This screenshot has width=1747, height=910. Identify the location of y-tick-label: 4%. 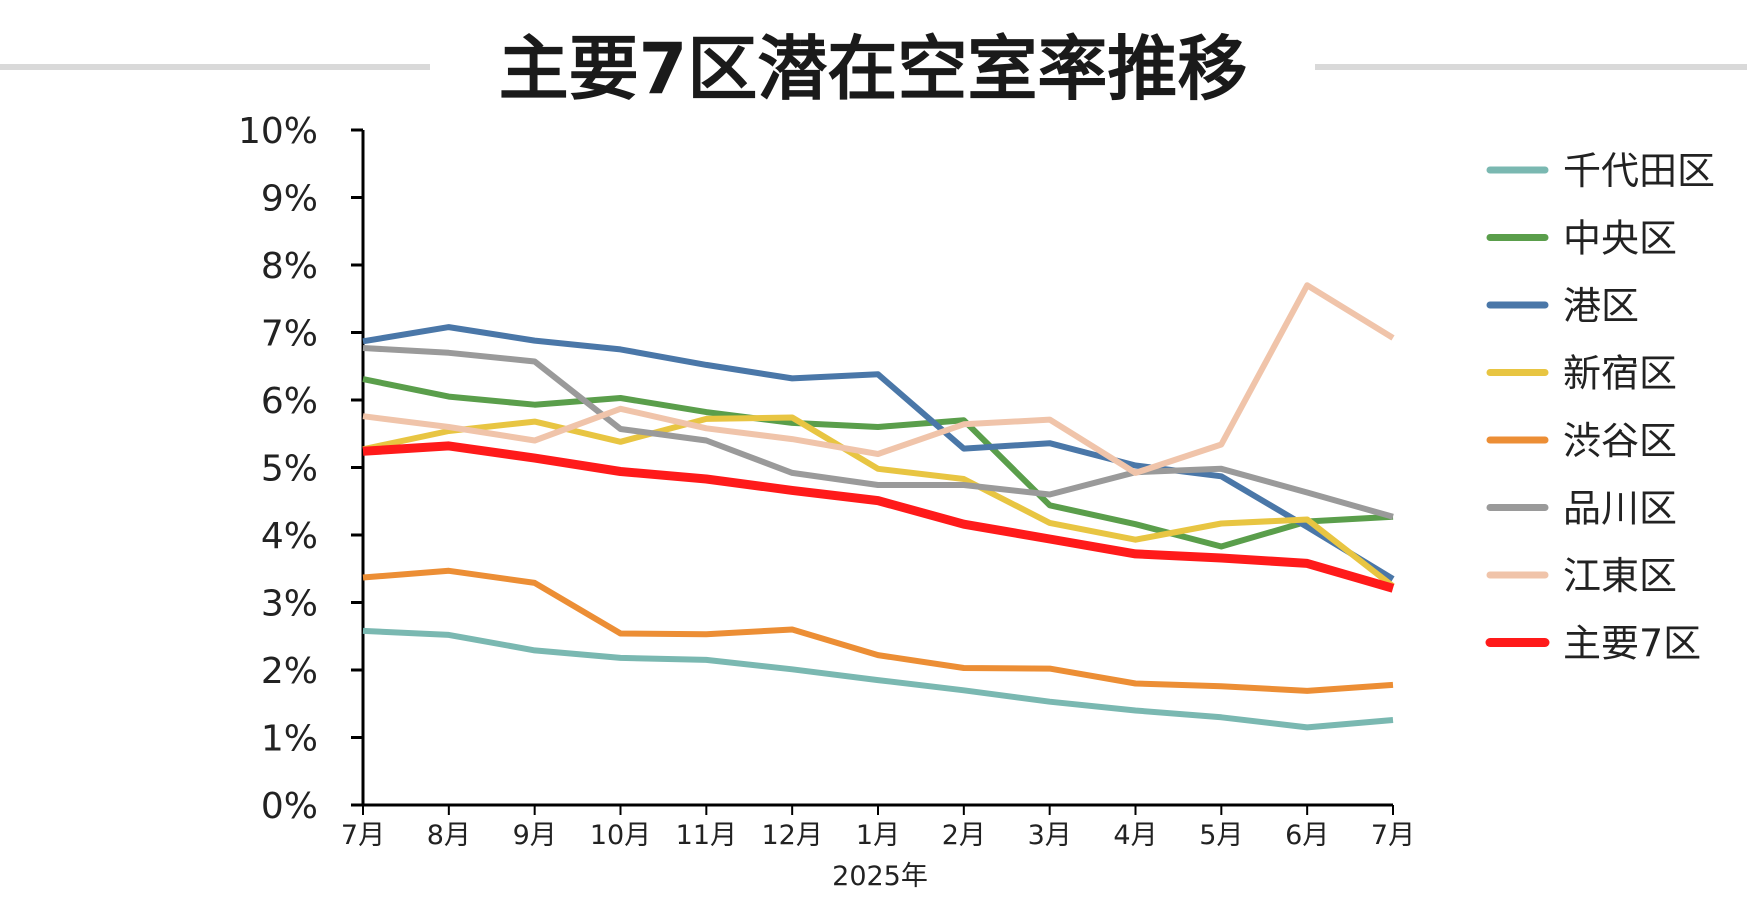
(289, 536).